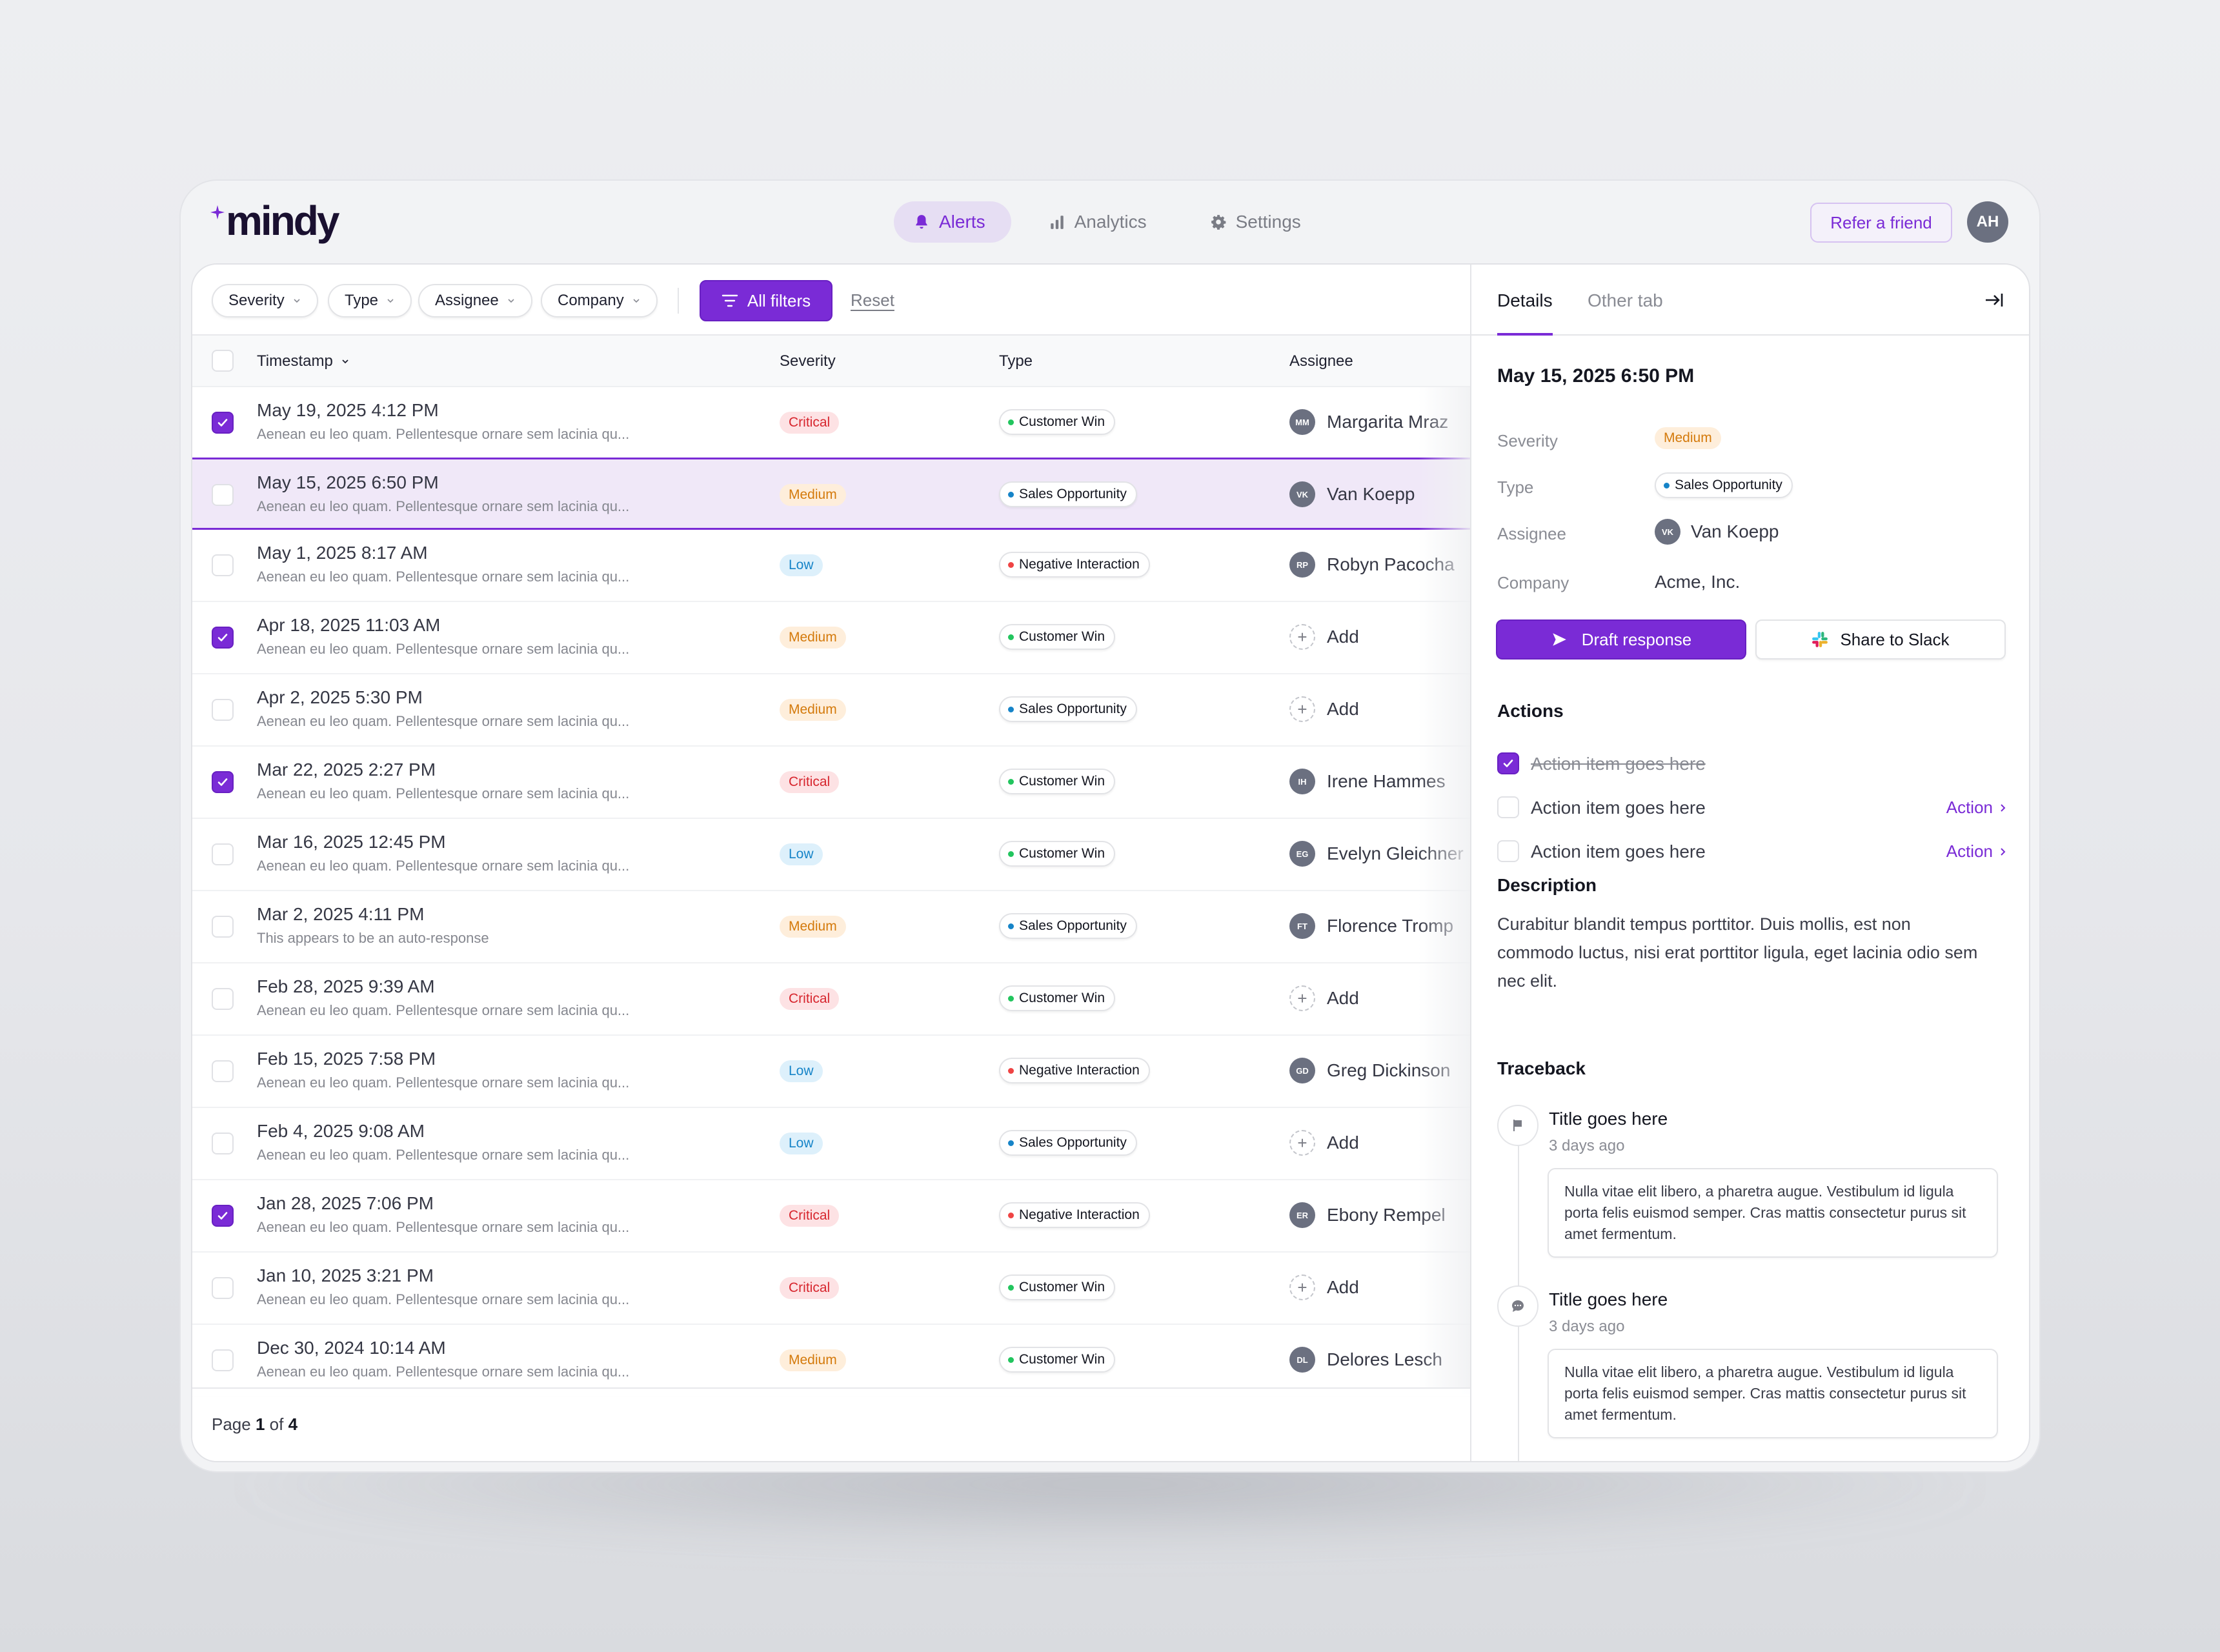  Describe the element at coordinates (2003, 851) in the screenshot. I see `chevron-right-icon` at that location.